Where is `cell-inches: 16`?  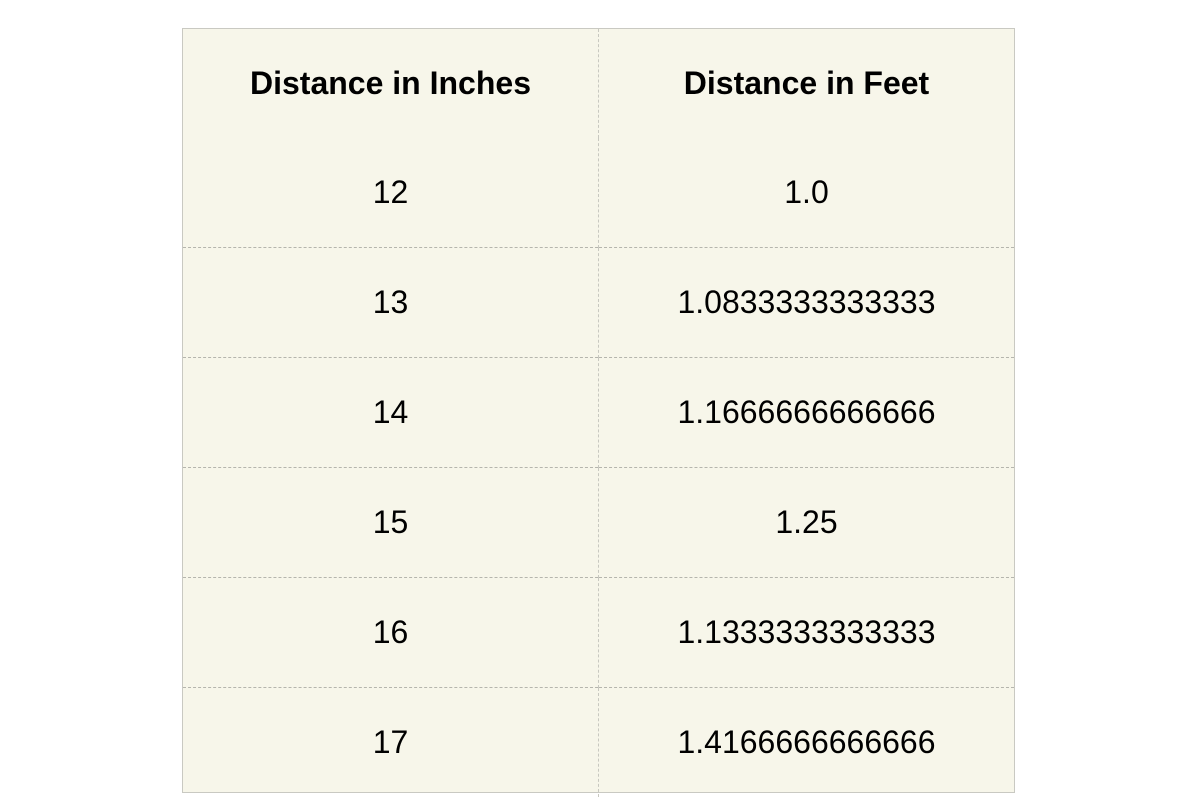
cell-inches: 16 is located at coordinates (391, 632).